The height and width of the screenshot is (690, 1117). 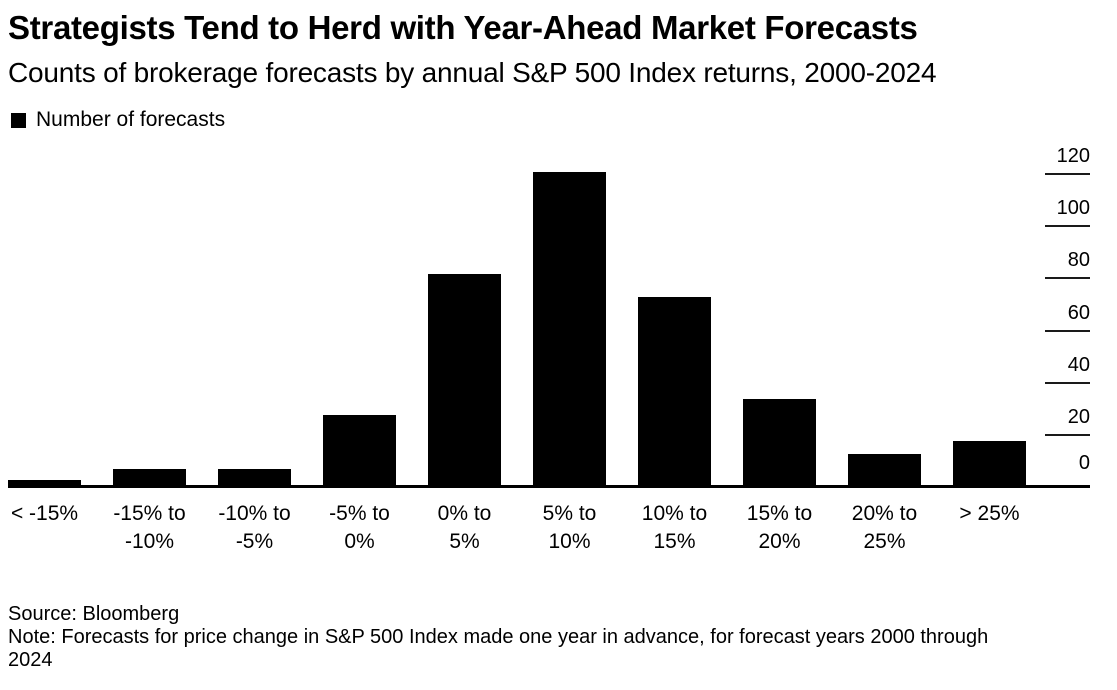 I want to click on bar--15% to -10%, so click(x=149, y=477).